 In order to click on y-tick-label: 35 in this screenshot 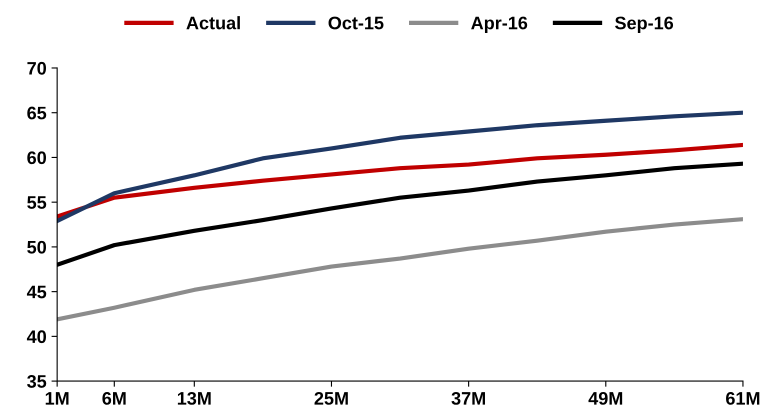, I will do `click(36, 381)`.